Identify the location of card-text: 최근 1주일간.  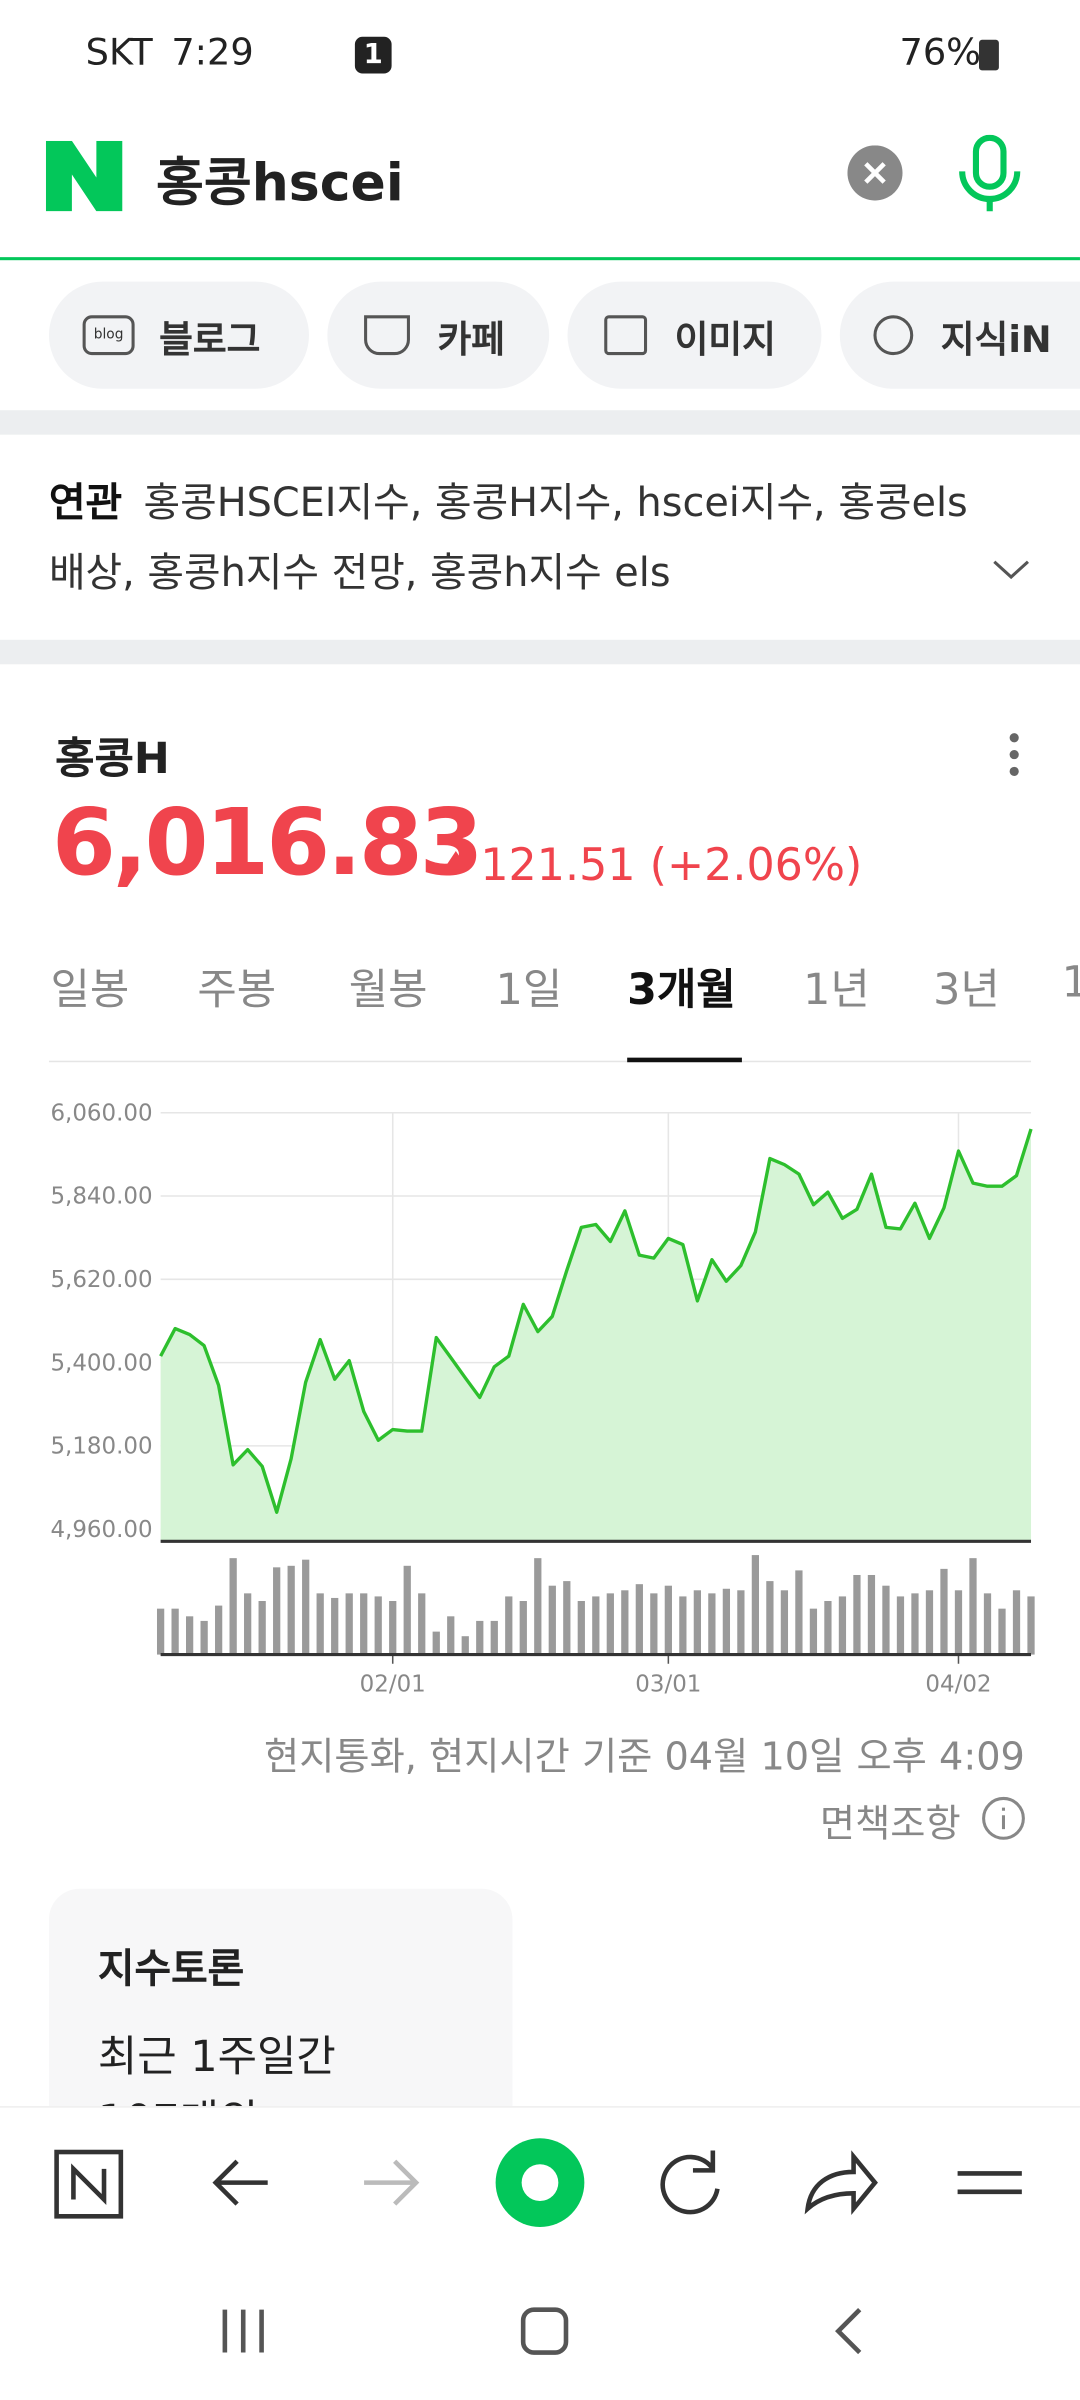
(216, 2056).